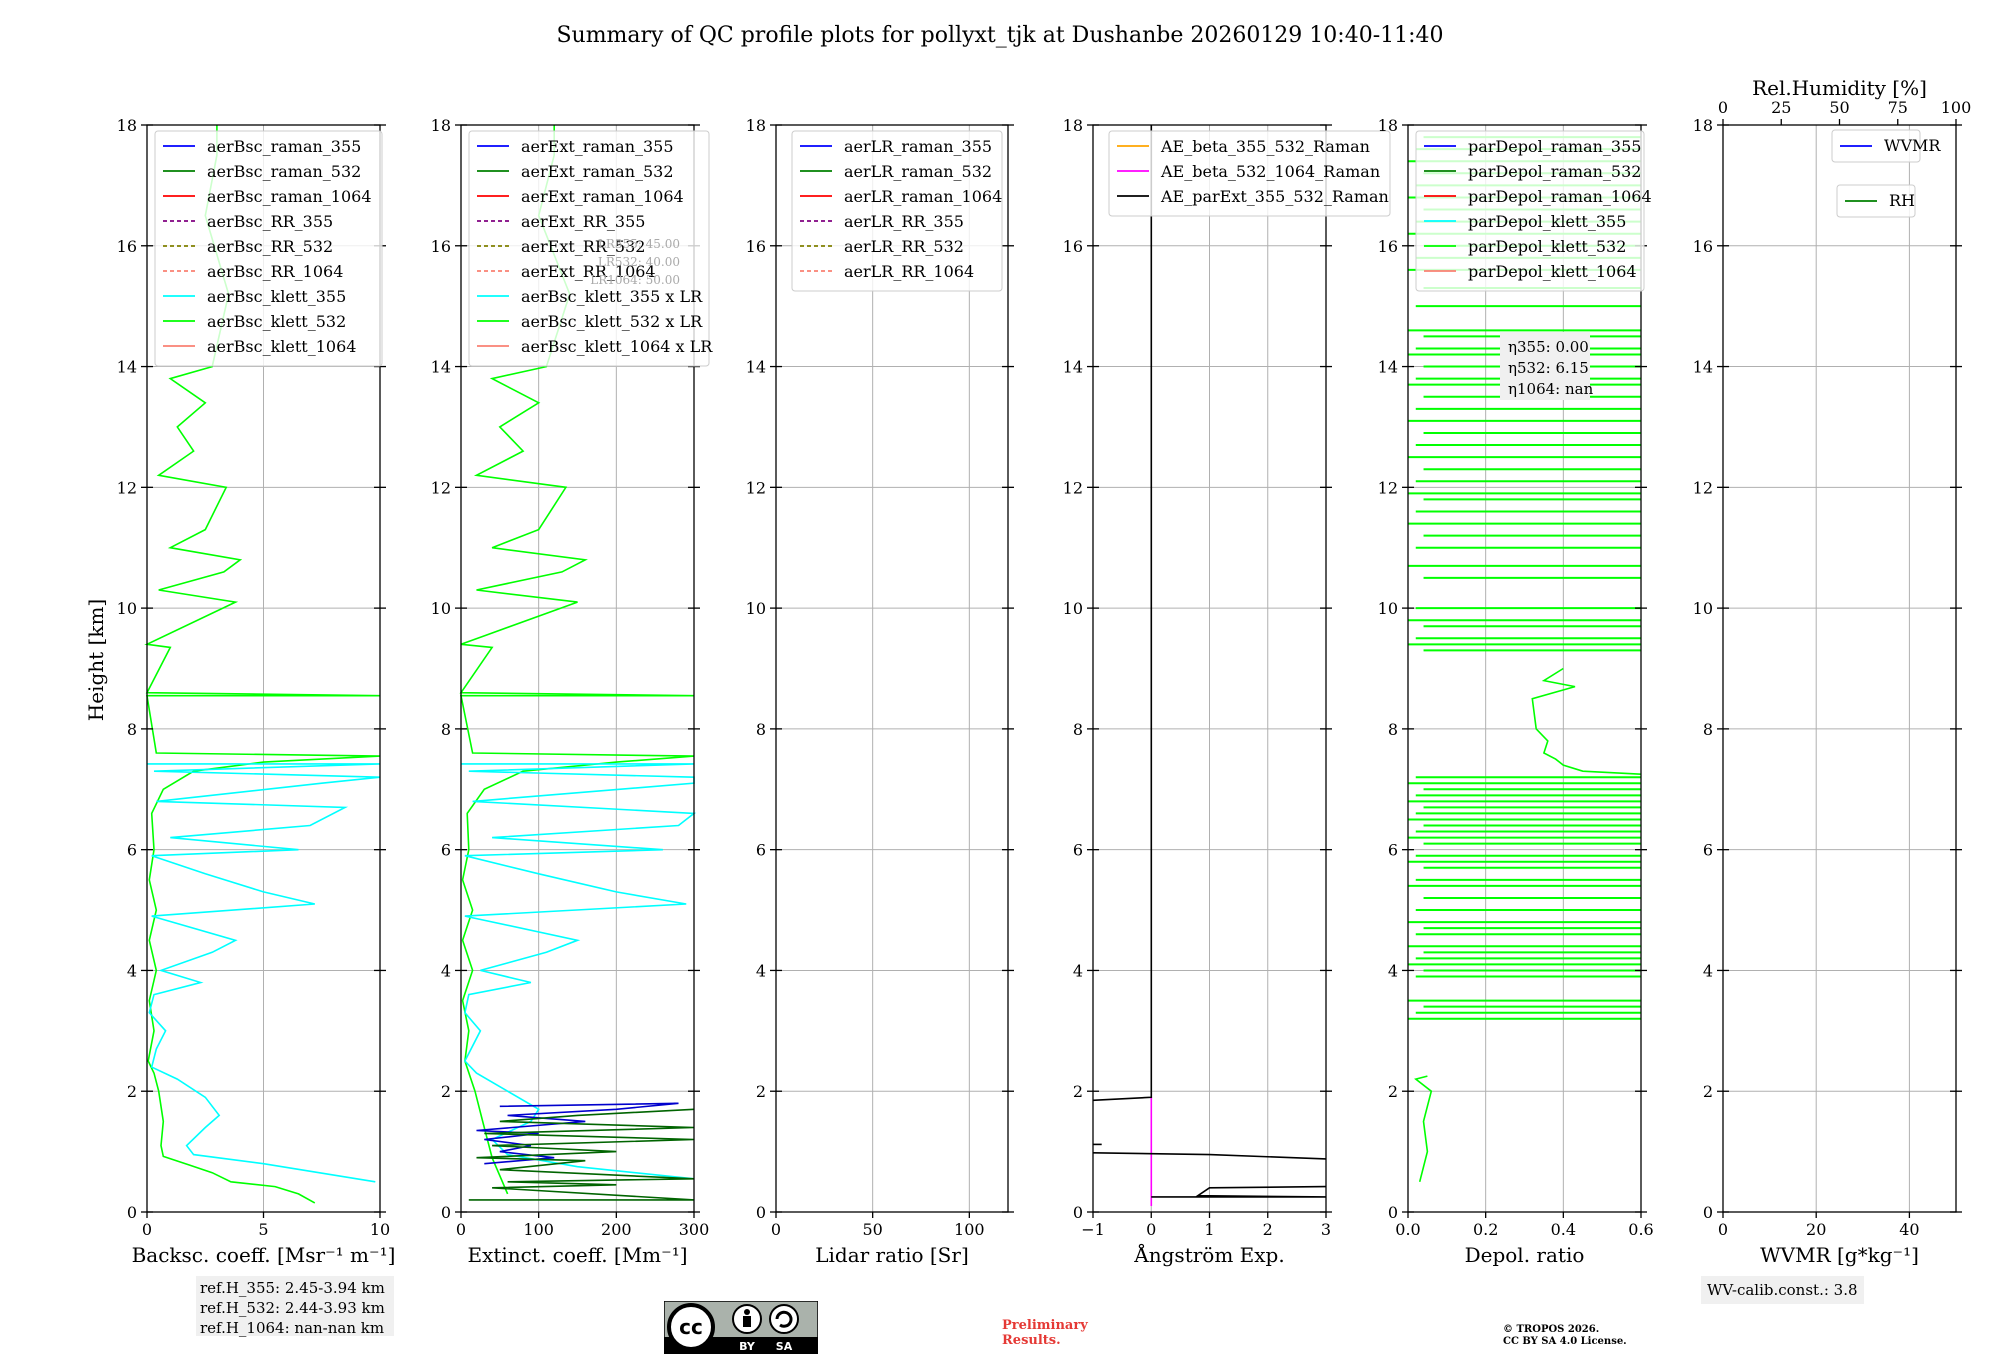 This screenshot has width=2000, height=1360. What do you see at coordinates (275, 271) in the screenshot?
I see `legend-label: aerBsc_RR_1064` at bounding box center [275, 271].